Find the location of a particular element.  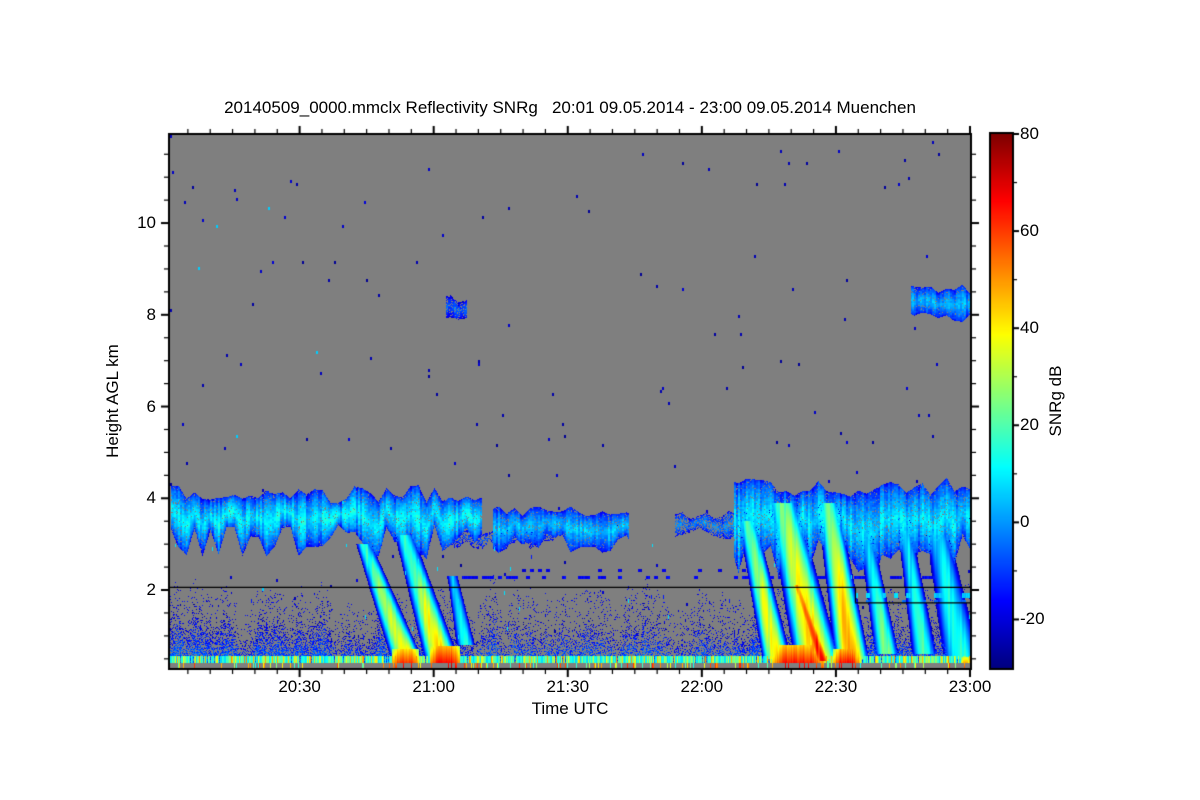

x-tick-label: 20:30 is located at coordinates (299, 686).